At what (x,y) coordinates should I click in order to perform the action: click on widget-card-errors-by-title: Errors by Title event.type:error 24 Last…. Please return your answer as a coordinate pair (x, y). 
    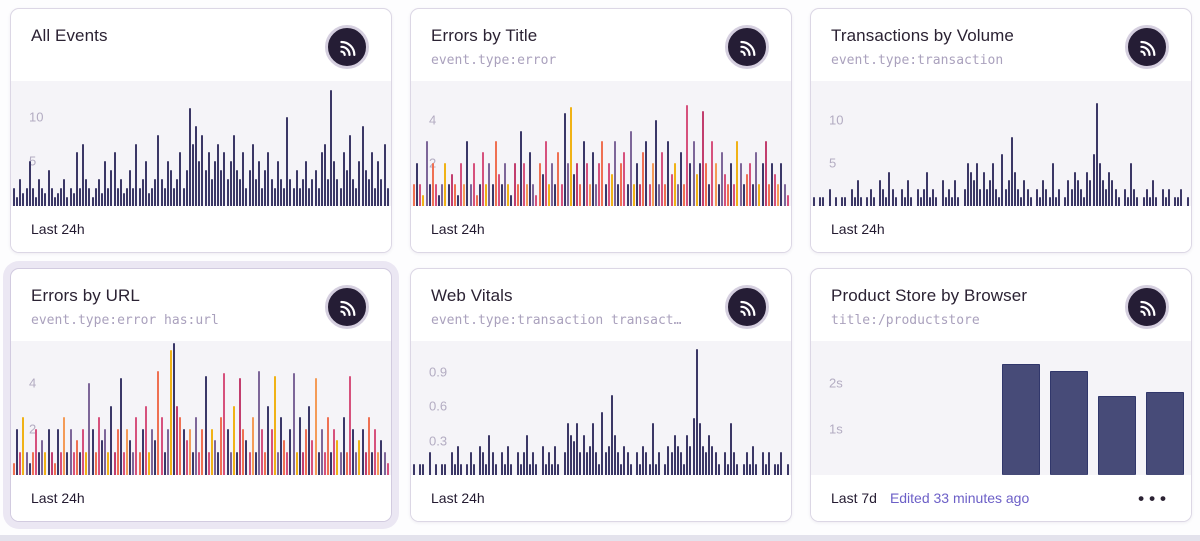
    Looking at the image, I should click on (601, 130).